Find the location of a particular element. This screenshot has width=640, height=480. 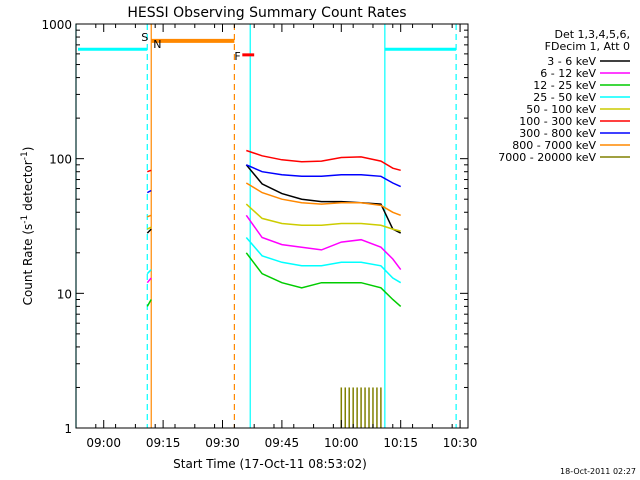

legend-label: 100 - 300 keV is located at coordinates (557, 121).